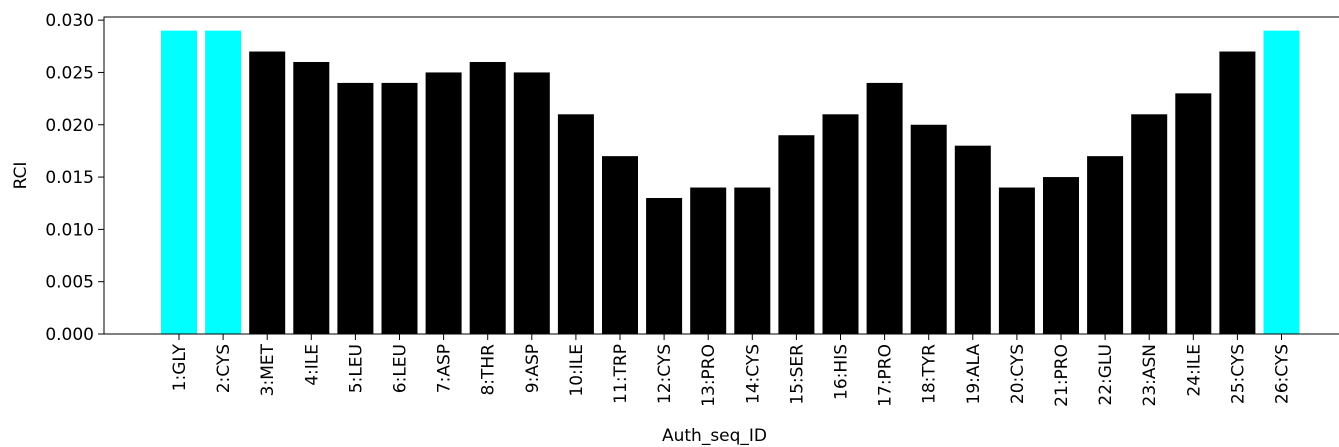  Describe the element at coordinates (224, 368) in the screenshot. I see `x-tick-label-2: 2:CYS` at that location.